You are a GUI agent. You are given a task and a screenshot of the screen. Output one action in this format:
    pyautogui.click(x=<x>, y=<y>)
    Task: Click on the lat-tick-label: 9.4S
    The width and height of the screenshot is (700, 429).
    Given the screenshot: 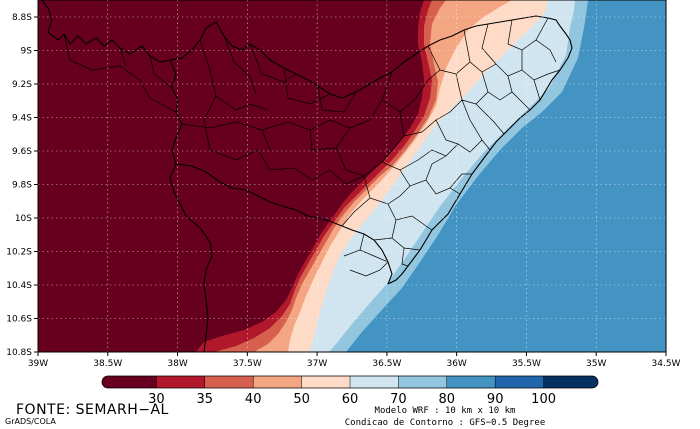 What is the action you would take?
    pyautogui.click(x=22, y=119)
    